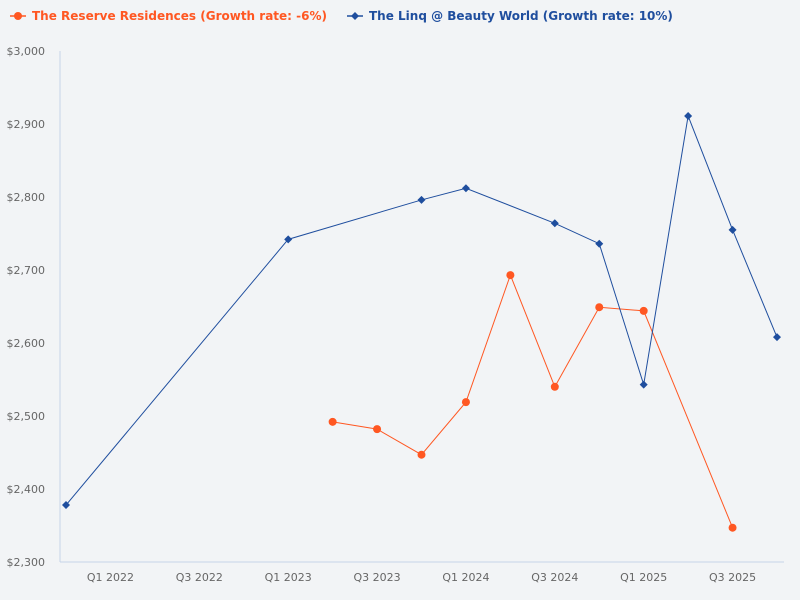  I want to click on y-tick-label: $2,900, so click(26, 124).